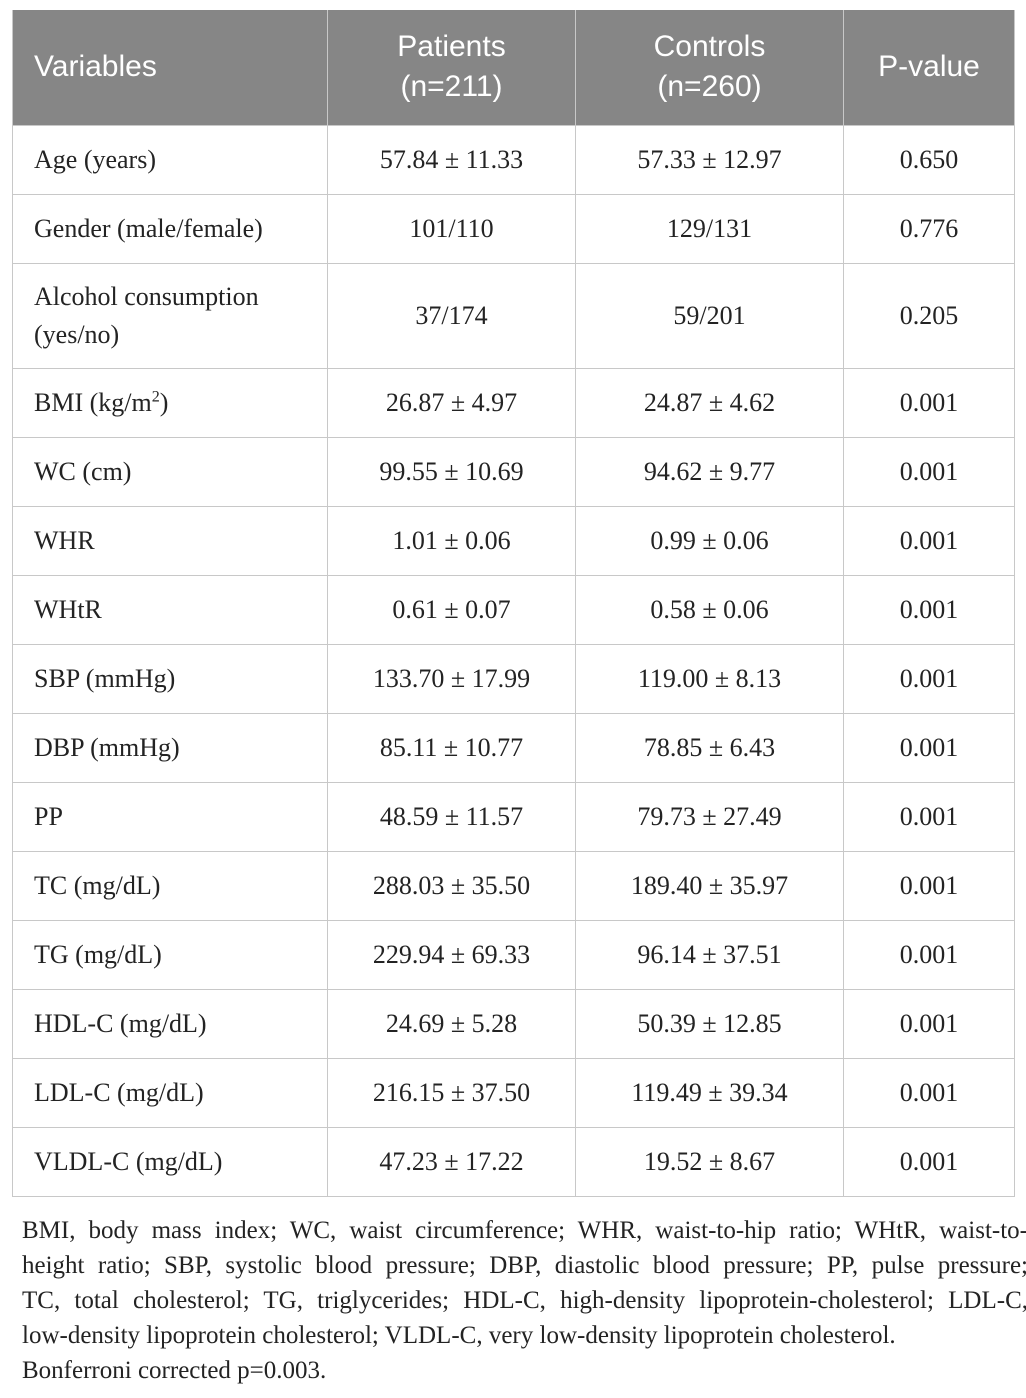  Describe the element at coordinates (170, 1161) in the screenshot. I see `cell-variable: VLDL-C (mg/dL)` at that location.